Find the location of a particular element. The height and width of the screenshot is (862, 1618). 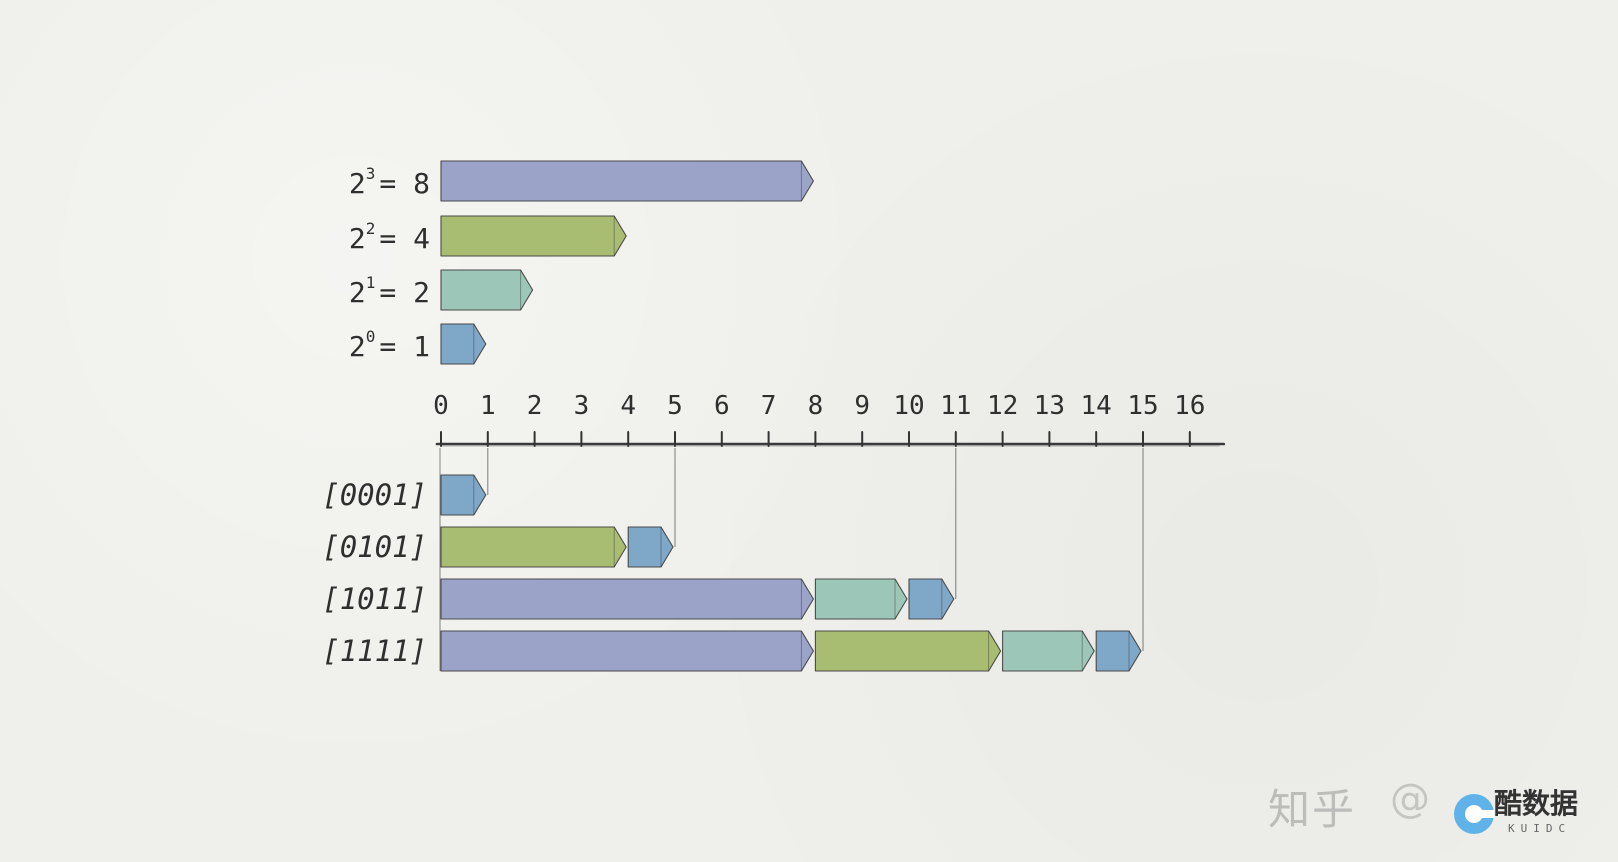

binary-rows-group: [0001] [0101] [1011] [1111] is located at coordinates (732, 573).